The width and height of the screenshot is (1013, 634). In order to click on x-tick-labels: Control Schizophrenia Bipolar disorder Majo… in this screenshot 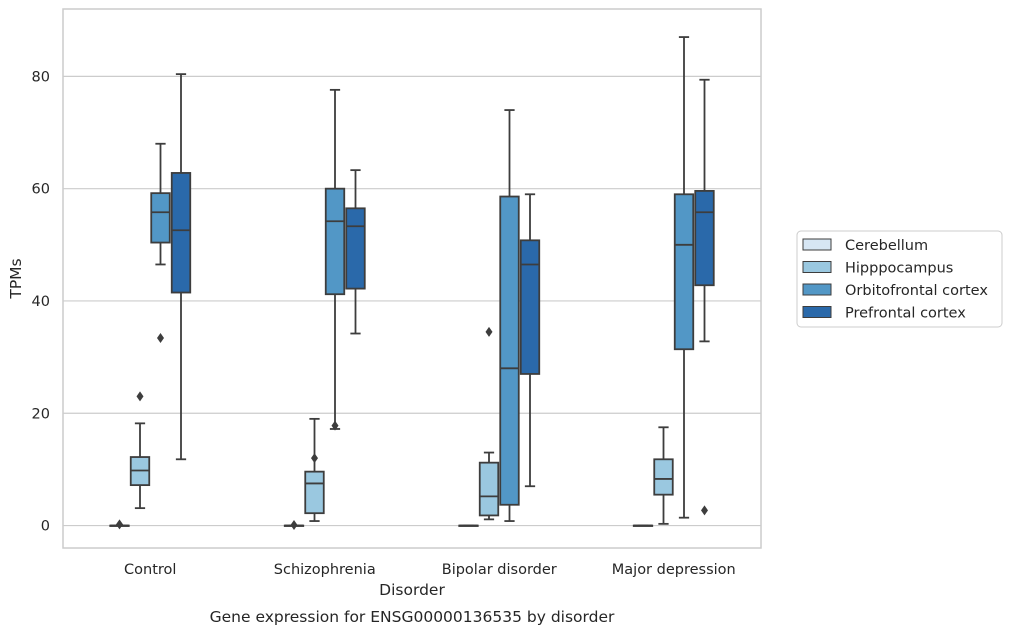, I will do `click(430, 570)`.